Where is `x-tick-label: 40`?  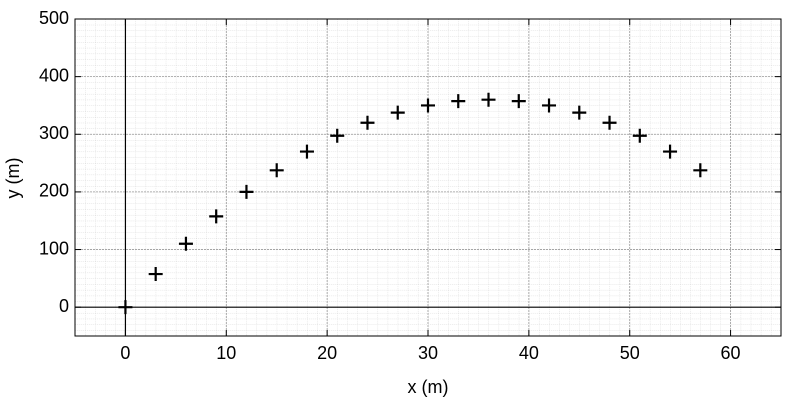
x-tick-label: 40 is located at coordinates (529, 353).